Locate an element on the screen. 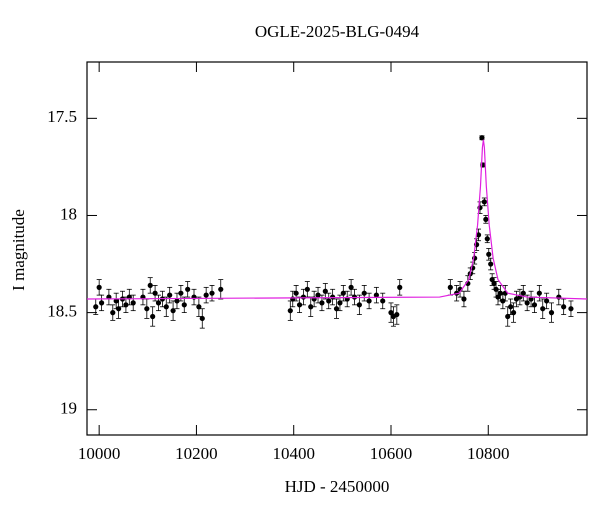 The height and width of the screenshot is (512, 600). x-tick-label: 10800 is located at coordinates (488, 453).